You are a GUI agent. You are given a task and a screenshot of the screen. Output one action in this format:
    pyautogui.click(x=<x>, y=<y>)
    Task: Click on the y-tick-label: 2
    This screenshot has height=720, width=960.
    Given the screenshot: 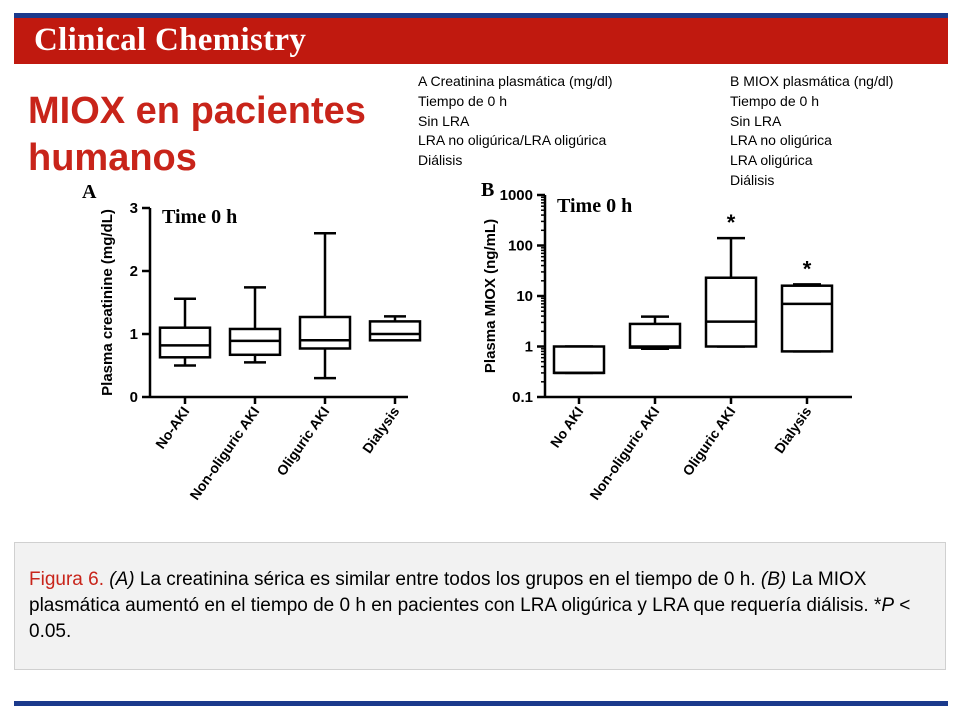 What is the action you would take?
    pyautogui.click(x=134, y=271)
    